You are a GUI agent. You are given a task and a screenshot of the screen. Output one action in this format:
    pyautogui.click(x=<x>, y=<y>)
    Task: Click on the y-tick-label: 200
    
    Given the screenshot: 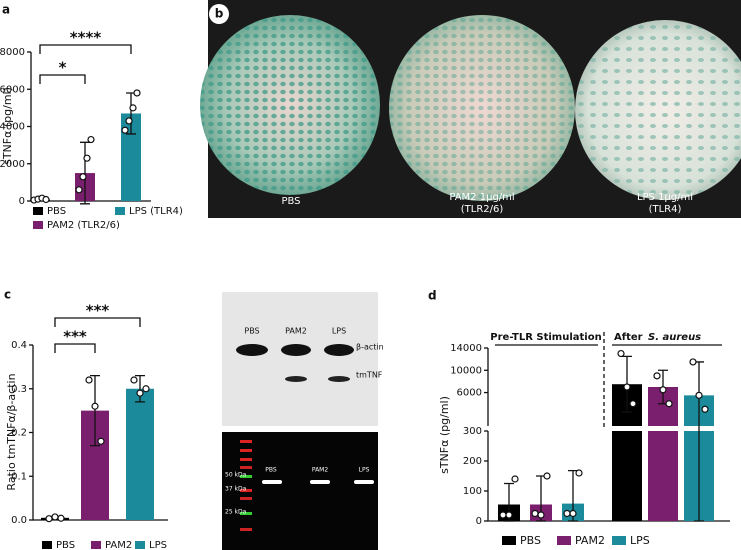 What is the action you would take?
    pyautogui.click(x=472, y=461)
    